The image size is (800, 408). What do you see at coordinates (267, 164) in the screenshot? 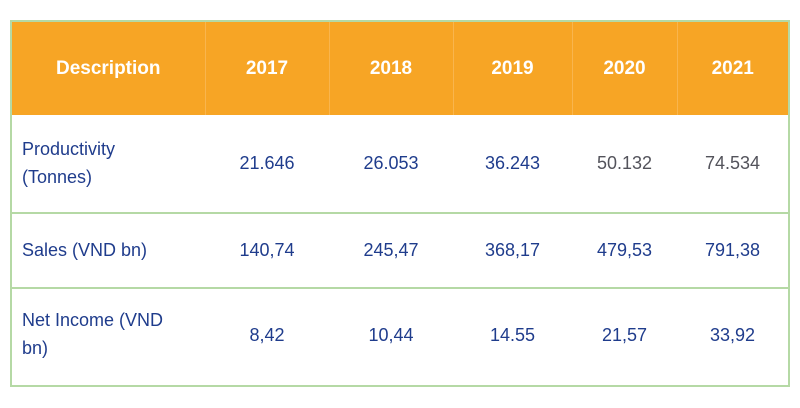
I see `value-cell: 21.646` at bounding box center [267, 164].